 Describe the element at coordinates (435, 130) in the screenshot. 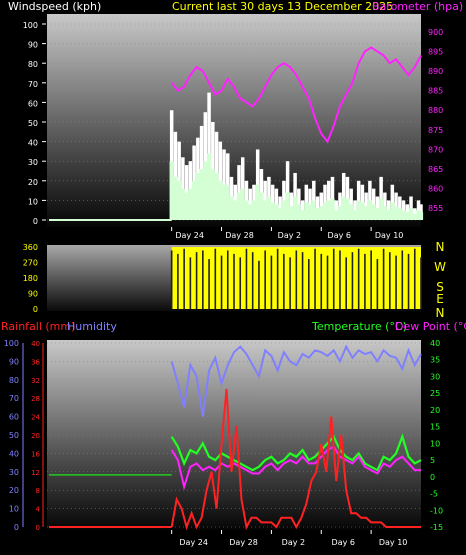

I see `barometer-tick-label: 875` at that location.